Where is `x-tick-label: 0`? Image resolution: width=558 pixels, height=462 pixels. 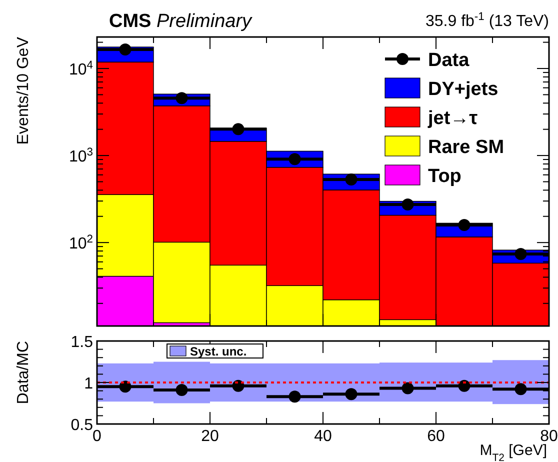 x-tick-label: 0 is located at coordinates (97, 436).